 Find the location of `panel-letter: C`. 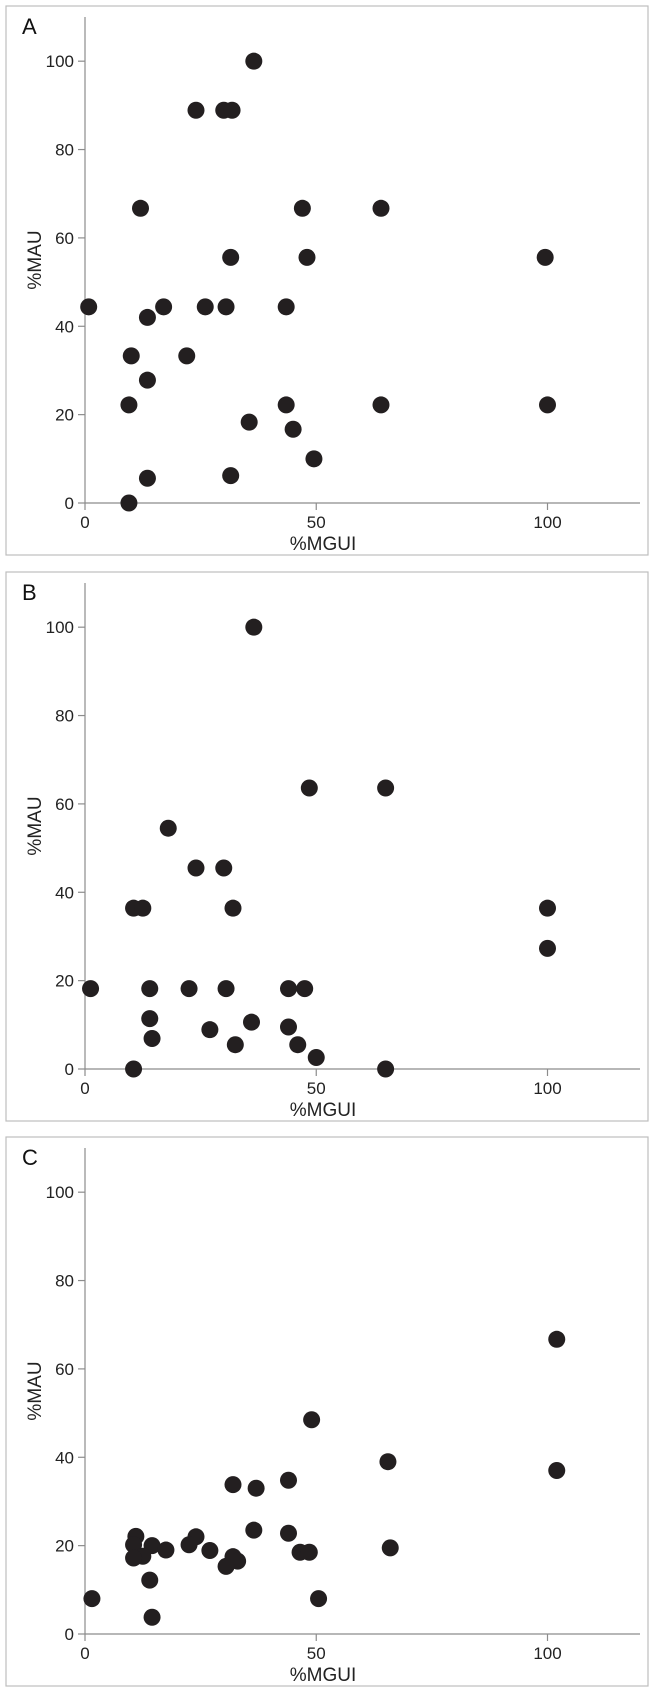

panel-letter: C is located at coordinates (30, 1157).